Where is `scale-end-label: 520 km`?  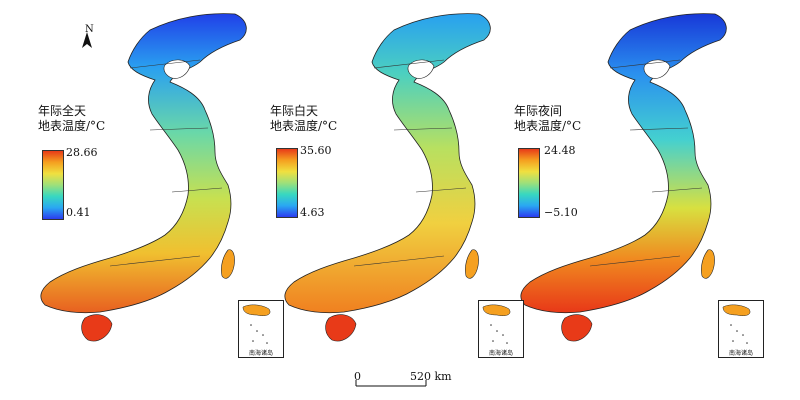
scale-end-label: 520 km is located at coordinates (431, 376).